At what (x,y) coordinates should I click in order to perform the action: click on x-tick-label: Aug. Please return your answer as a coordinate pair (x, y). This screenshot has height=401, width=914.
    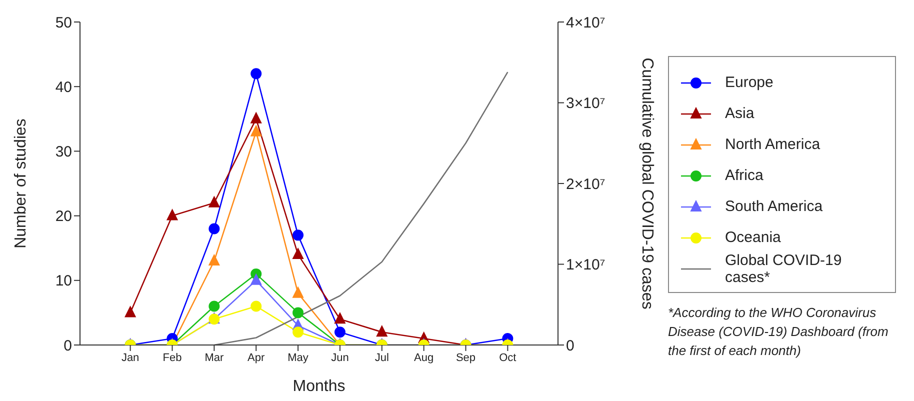
    Looking at the image, I should click on (424, 358).